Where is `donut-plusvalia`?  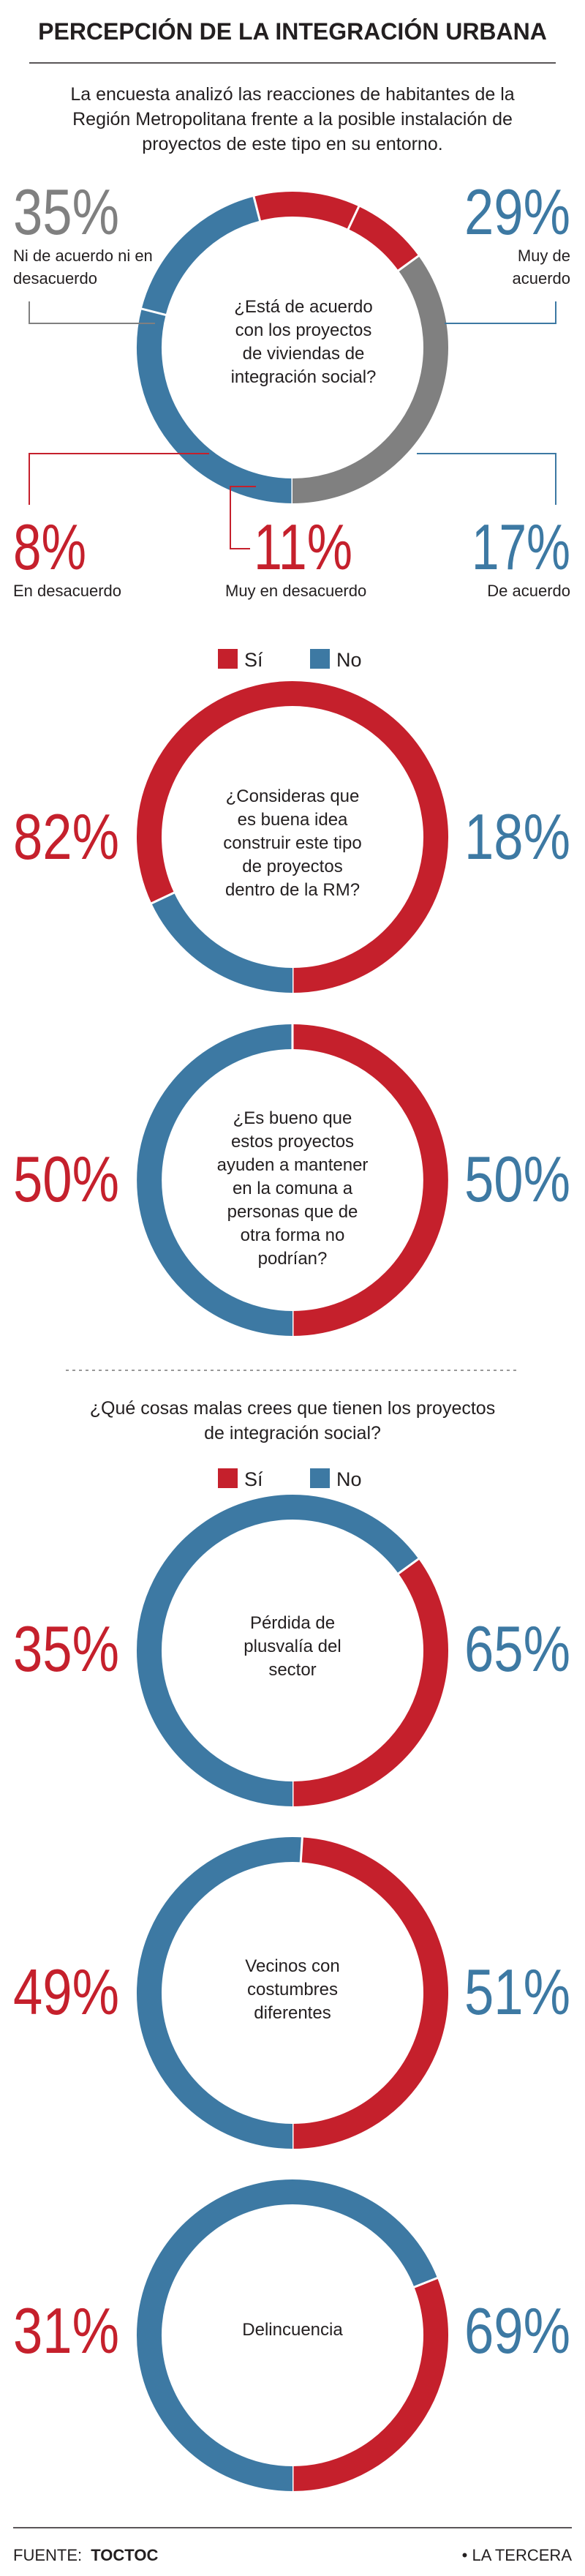
donut-plusvalia is located at coordinates (292, 1651).